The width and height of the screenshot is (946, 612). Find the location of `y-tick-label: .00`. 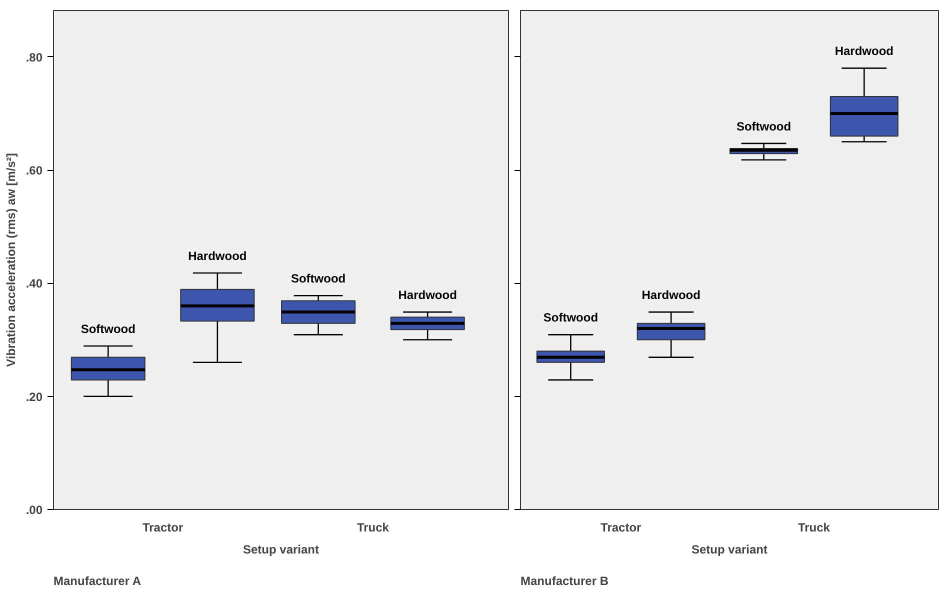

y-tick-label: .00 is located at coordinates (34, 510).